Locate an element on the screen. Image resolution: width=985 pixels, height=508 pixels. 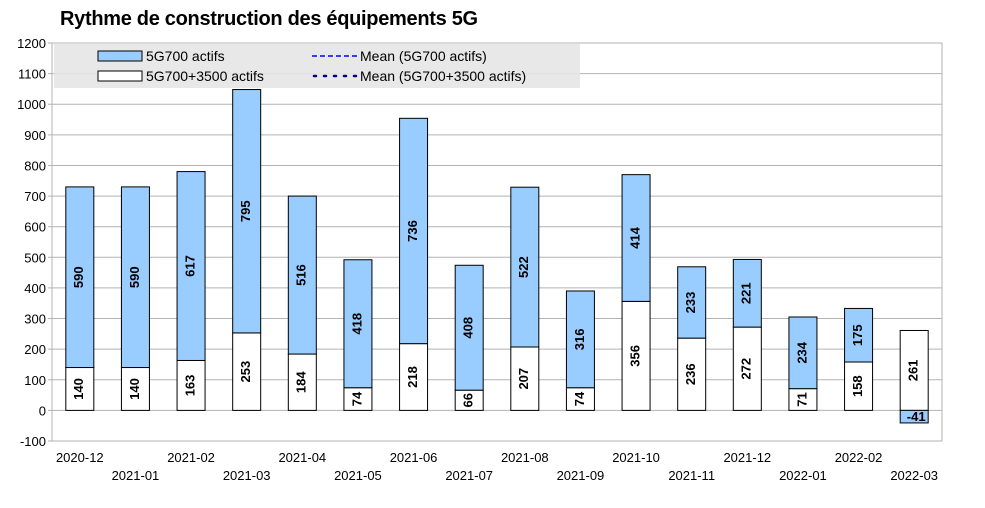
x-tick-label: 2020-12 is located at coordinates (80, 457).